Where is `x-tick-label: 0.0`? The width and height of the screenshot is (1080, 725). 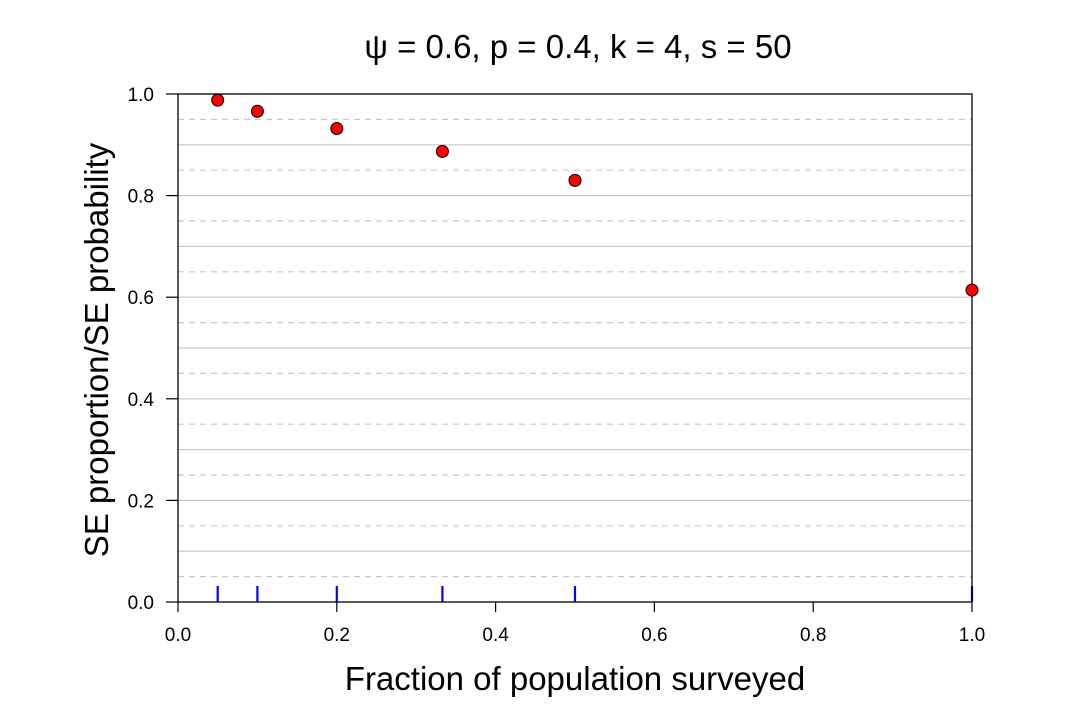 x-tick-label: 0.0 is located at coordinates (178, 635).